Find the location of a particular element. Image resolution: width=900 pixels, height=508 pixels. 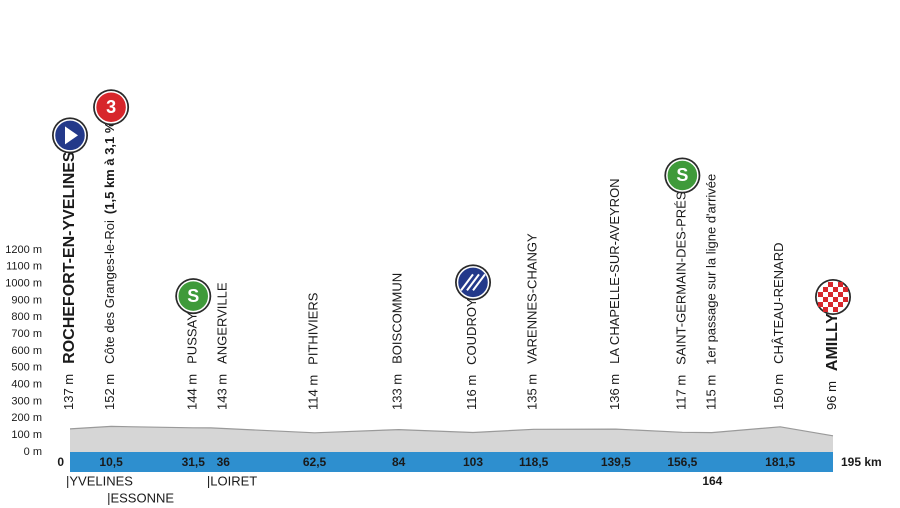

place-name: ANGERVILLE is located at coordinates (222, 323).